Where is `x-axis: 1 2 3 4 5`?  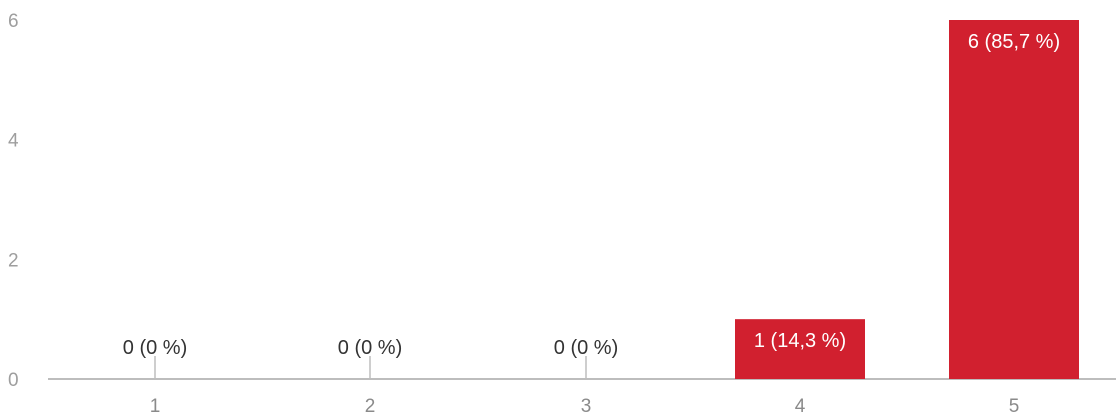 x-axis: 1 2 3 4 5 is located at coordinates (582, 397).